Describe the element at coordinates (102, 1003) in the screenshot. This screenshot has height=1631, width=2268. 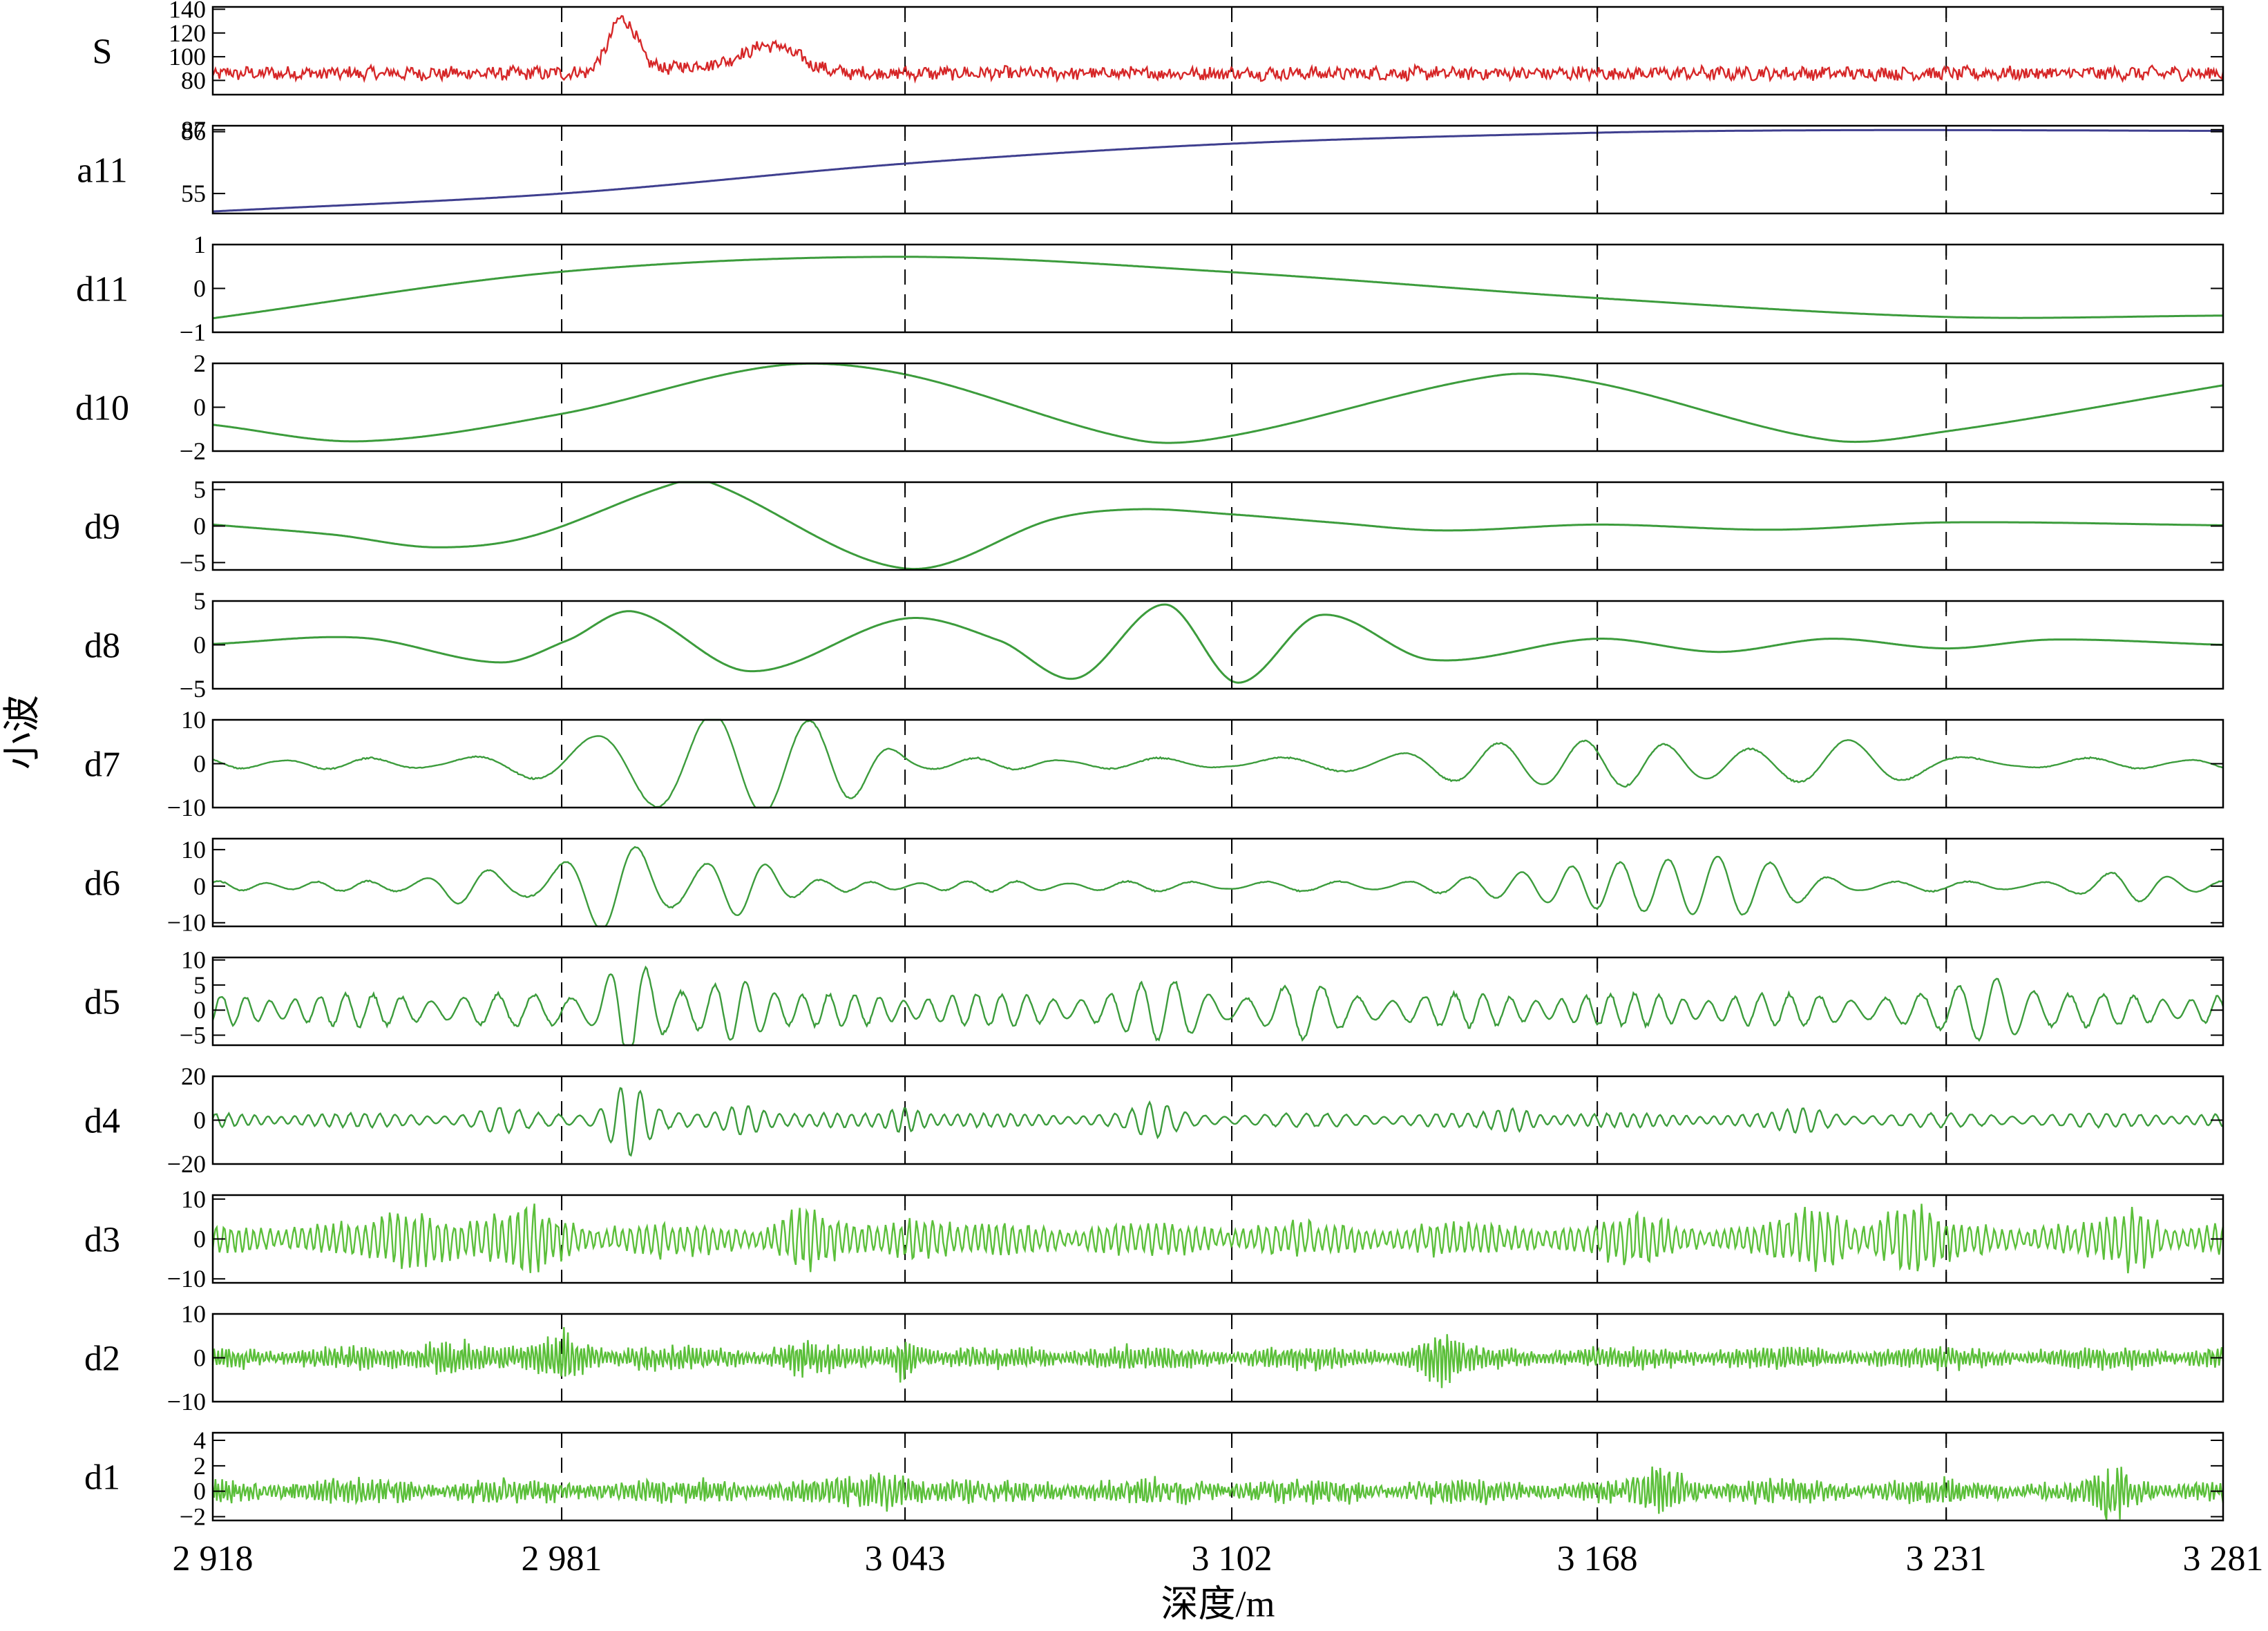
I see `series-label: d5` at that location.